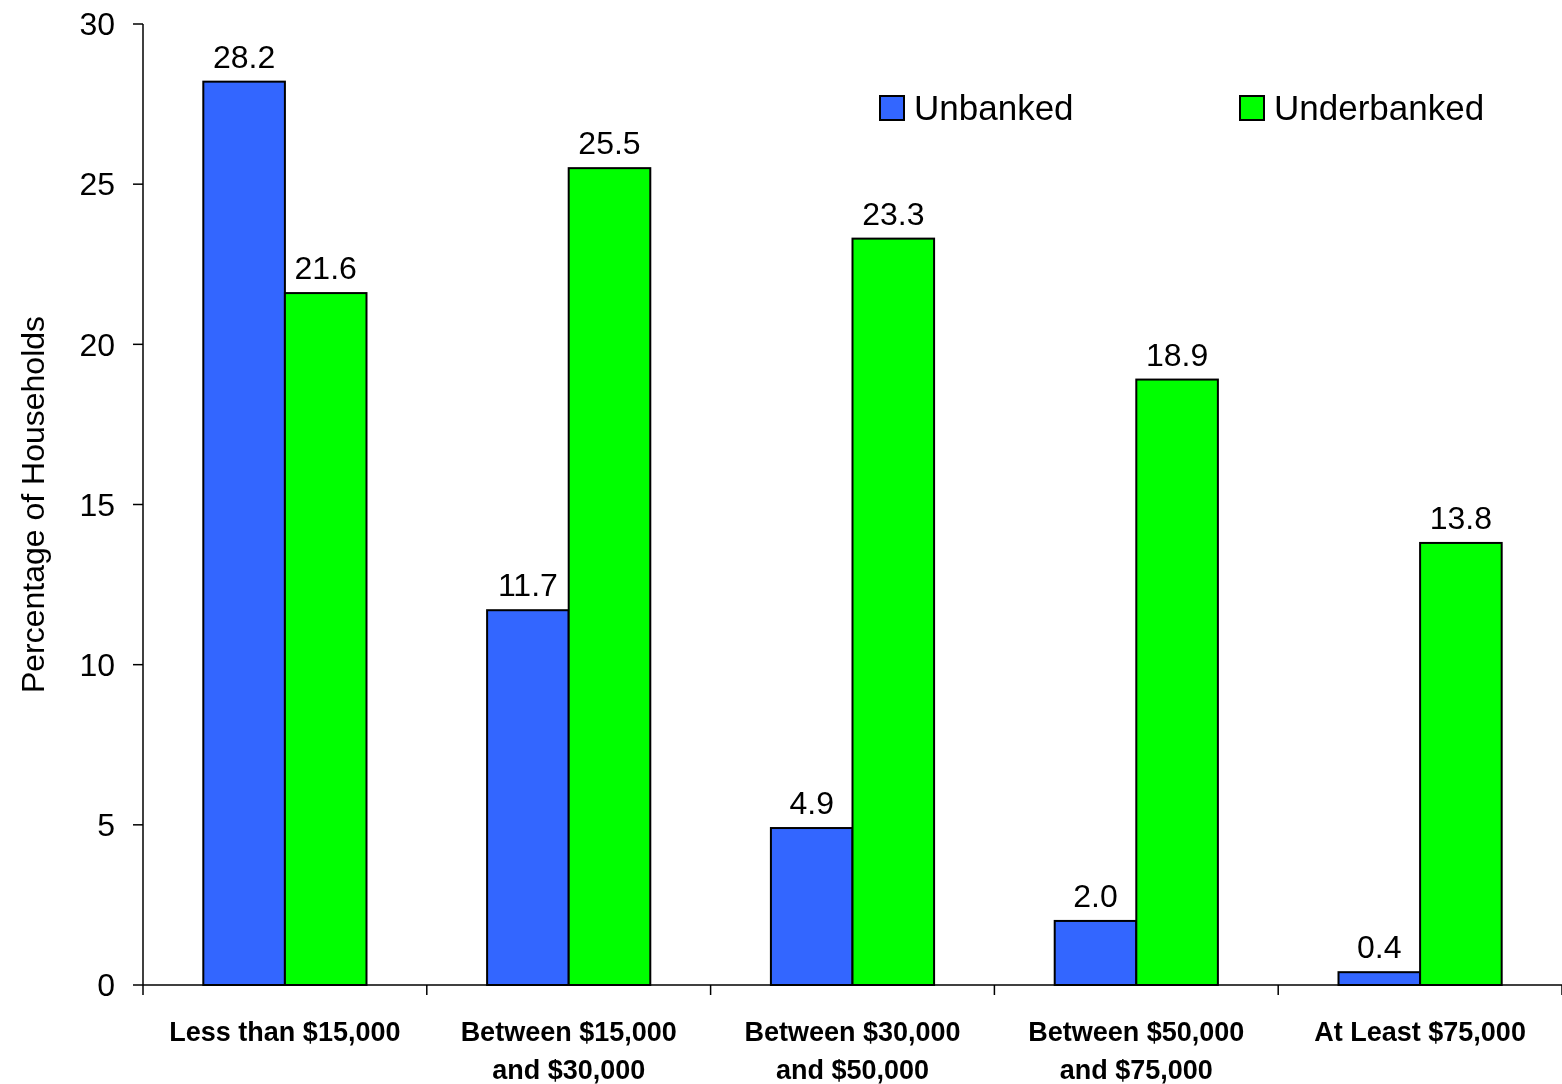 The image size is (1562, 1084). Describe the element at coordinates (106, 985) in the screenshot. I see `y-tick-label: 0` at that location.